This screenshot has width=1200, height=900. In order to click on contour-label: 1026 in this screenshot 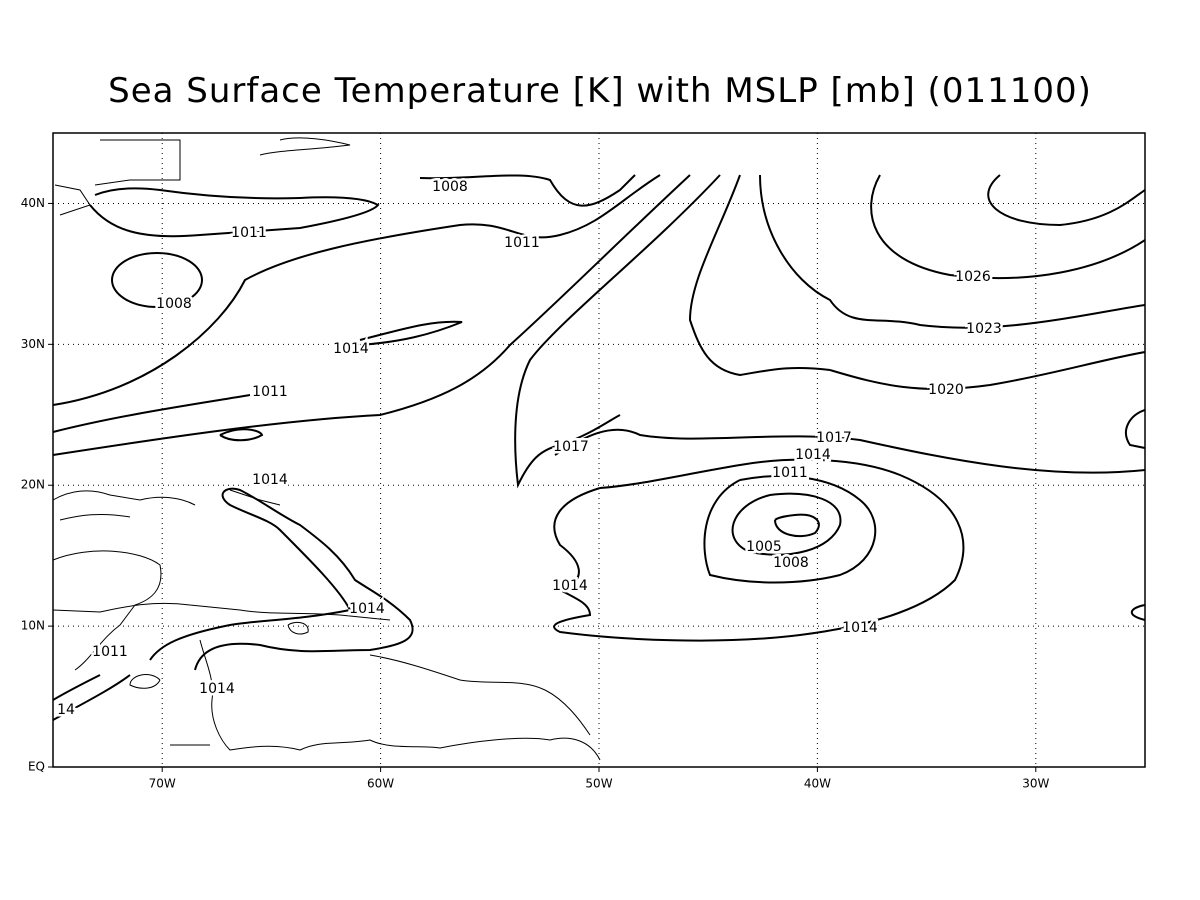, I will do `click(973, 277)`.